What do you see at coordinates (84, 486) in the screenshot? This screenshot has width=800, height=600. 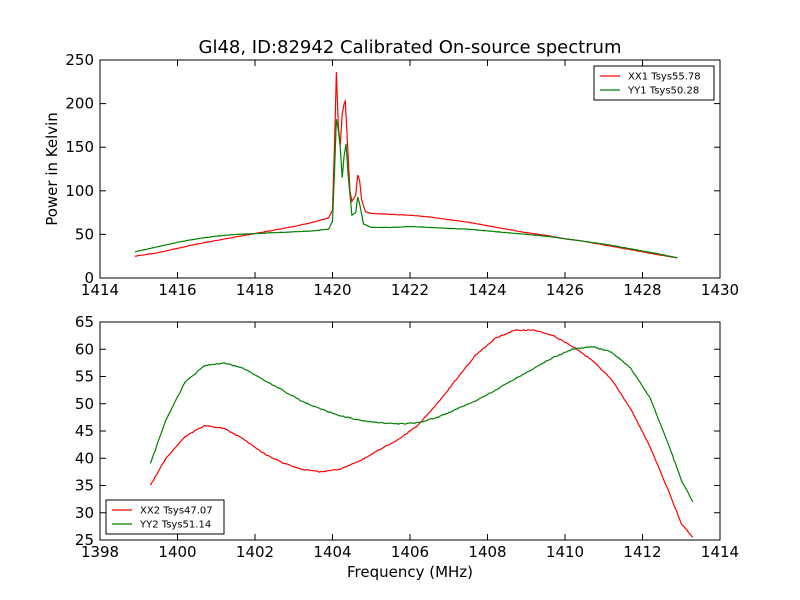 I see `y-tick-label: 35` at bounding box center [84, 486].